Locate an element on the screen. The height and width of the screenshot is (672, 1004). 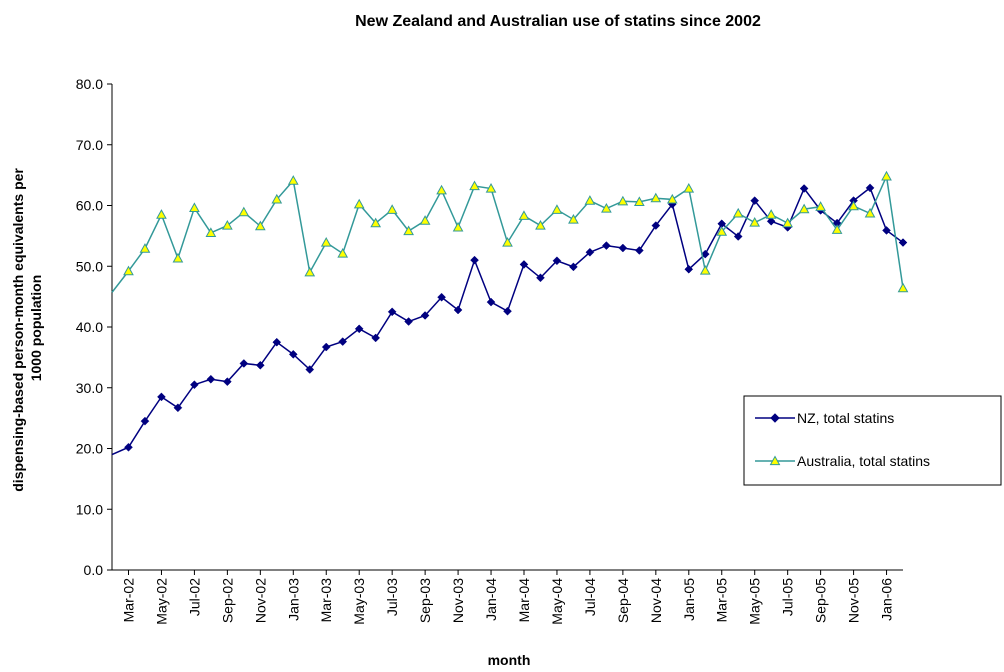
legend-label-australia: Australia, total statins is located at coordinates (863, 461).